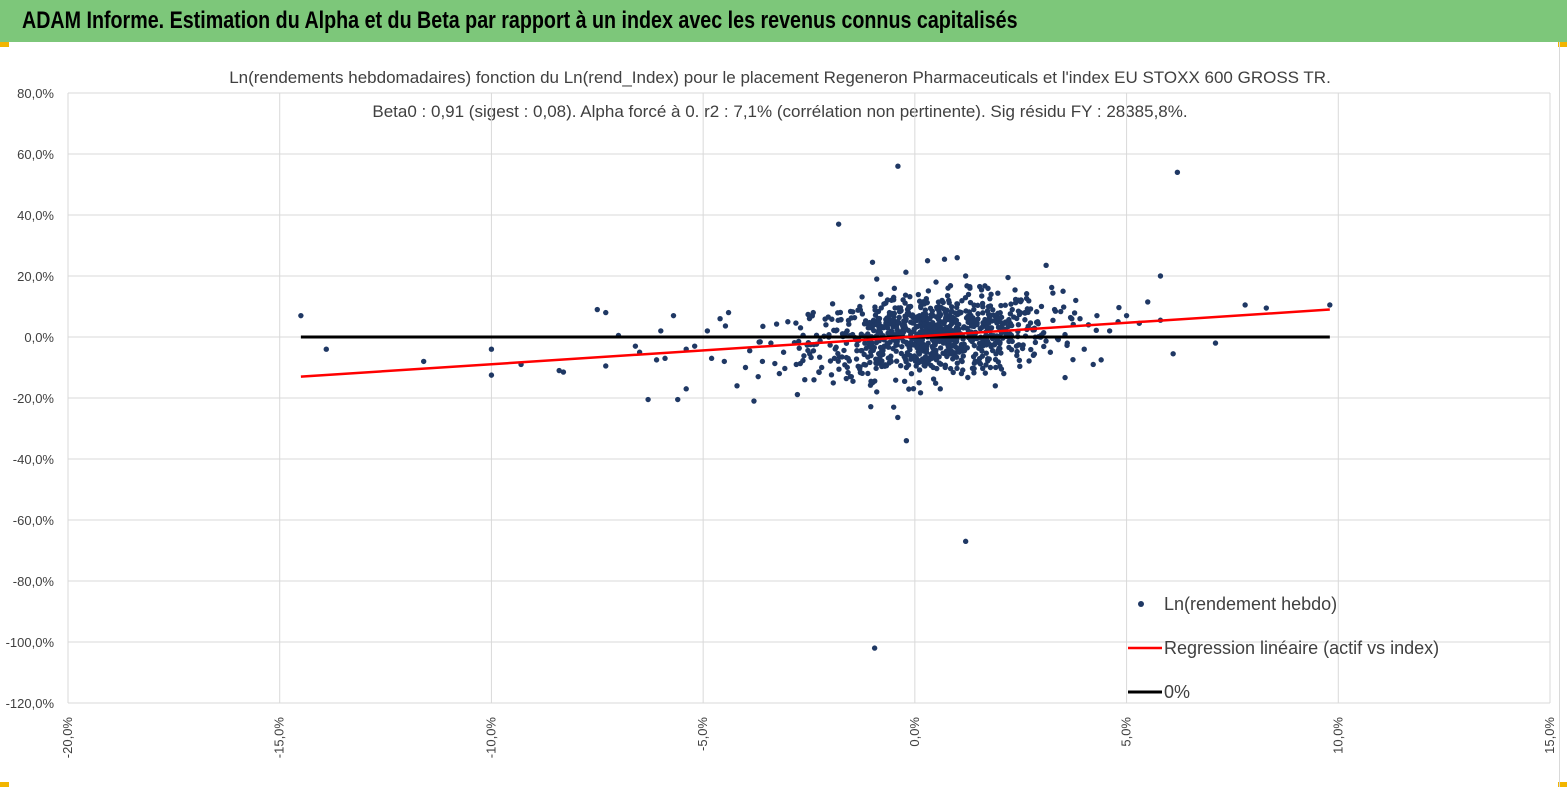 Image resolution: width=1567 pixels, height=787 pixels. I want to click on x-tick-label: 10,0%, so click(1337, 735).